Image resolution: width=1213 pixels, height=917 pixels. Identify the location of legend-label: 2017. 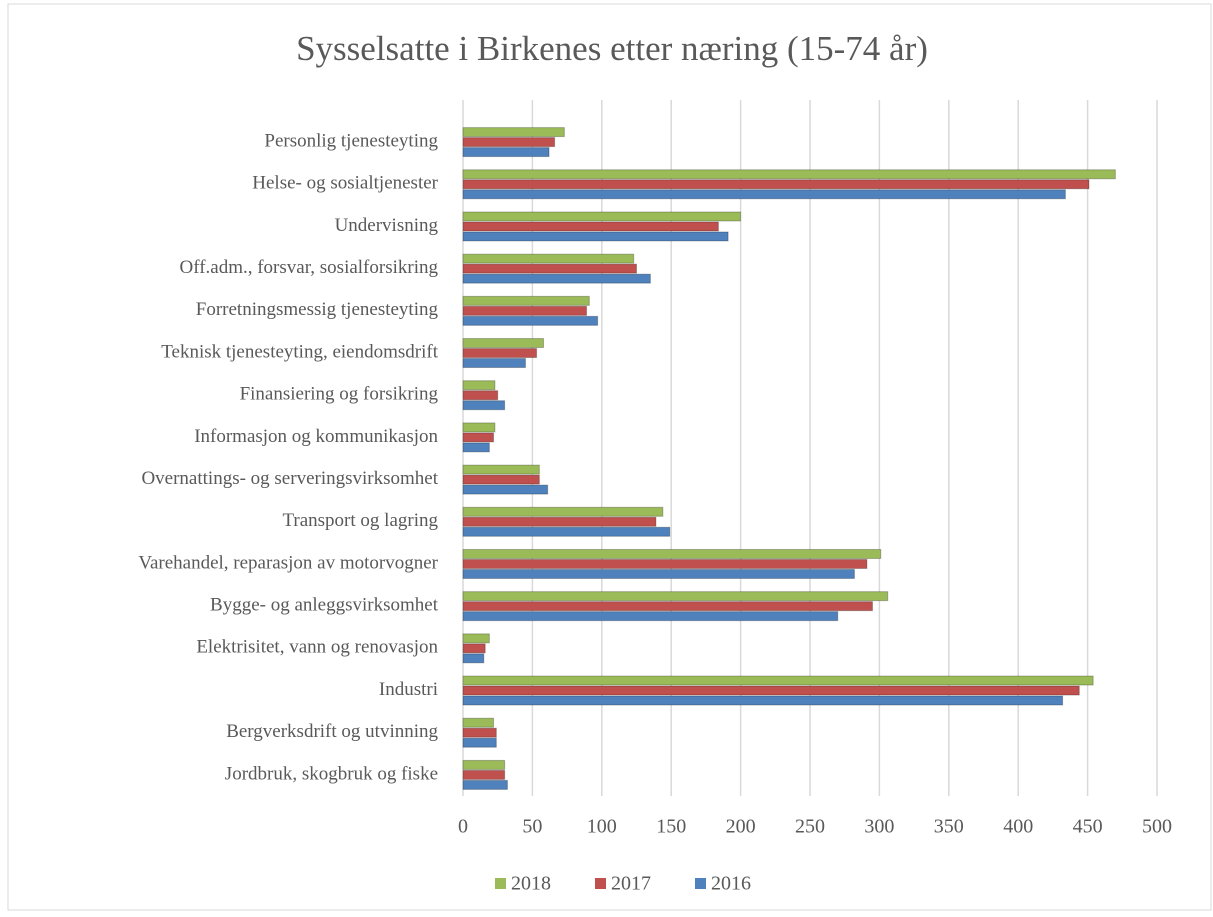
(631, 884).